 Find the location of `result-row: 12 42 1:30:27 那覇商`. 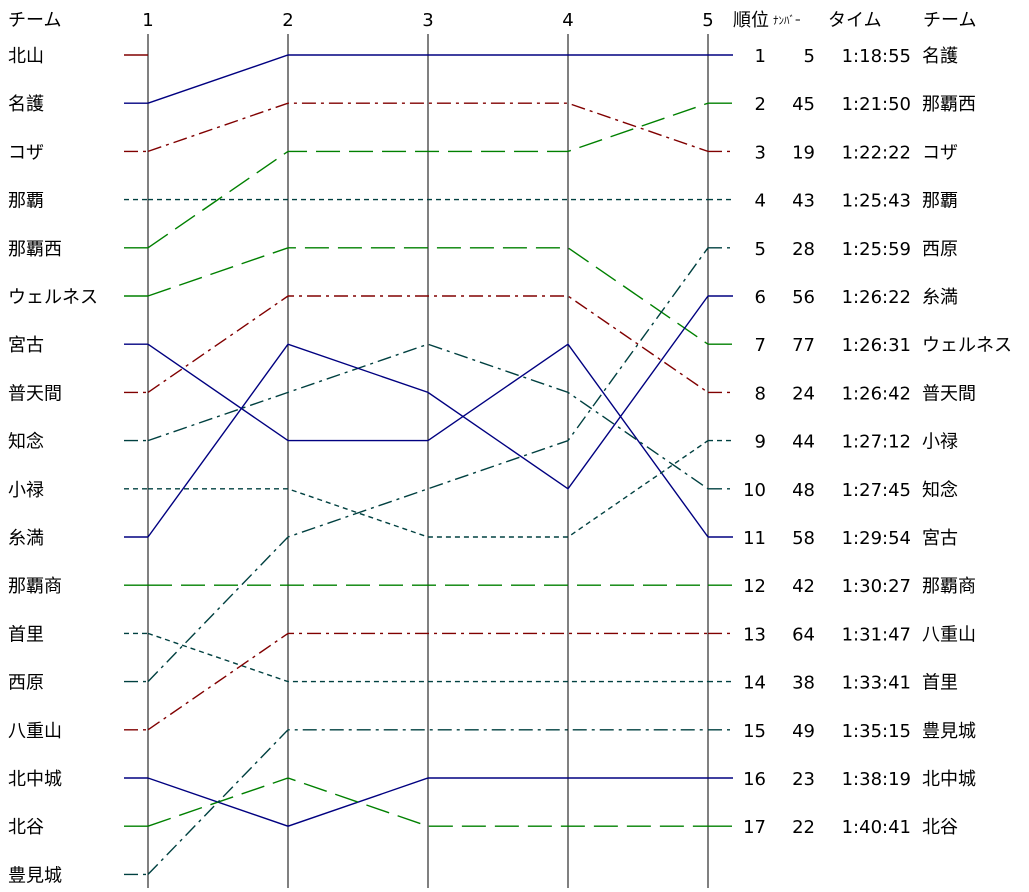

result-row: 12 42 1:30:27 那覇商 is located at coordinates (859, 586).